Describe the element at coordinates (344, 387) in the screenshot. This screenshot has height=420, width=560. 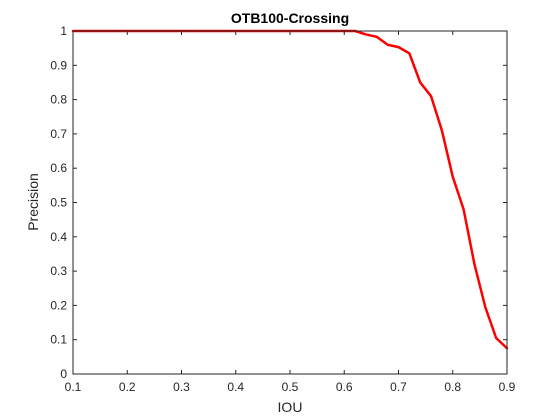
I see `x-tick-label: 0.6` at that location.